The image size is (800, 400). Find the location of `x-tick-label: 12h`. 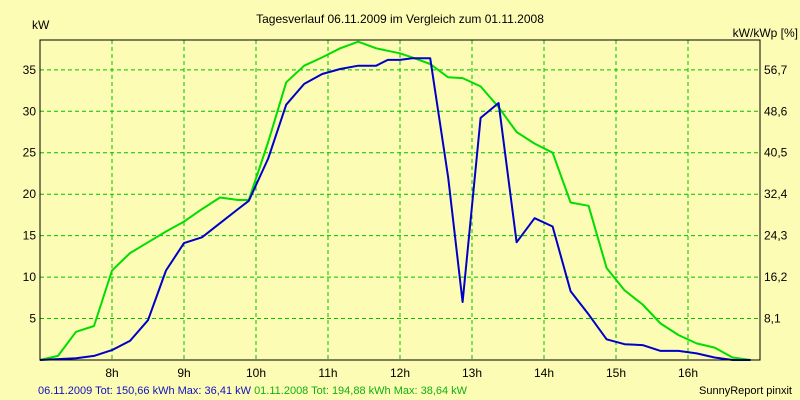

x-tick-label: 12h is located at coordinates (400, 373).